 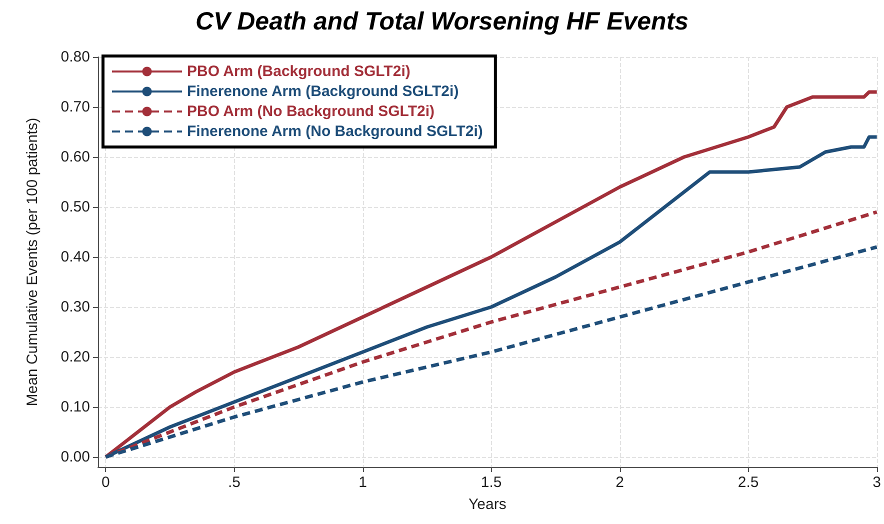 I want to click on x-tick-label: 1.5, so click(x=491, y=482).